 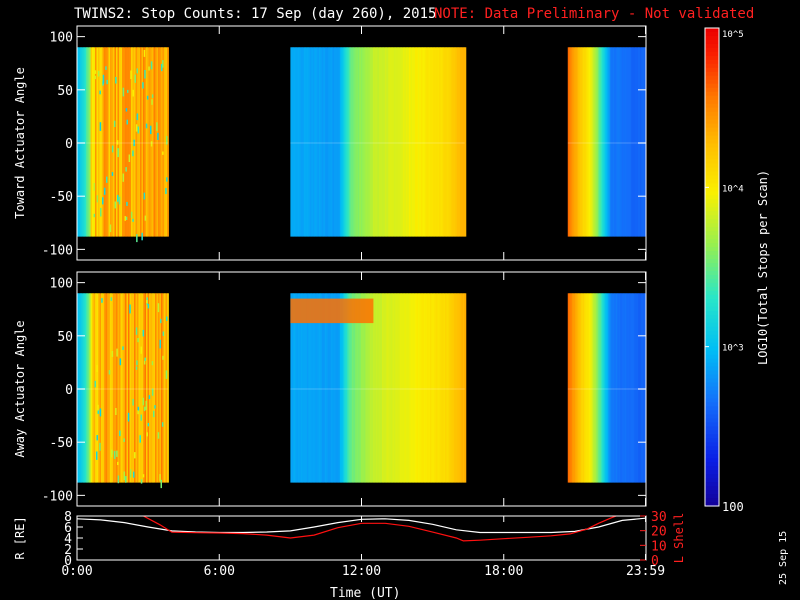 I want to click on l-shell-tick-label: 10, so click(x=659, y=546).